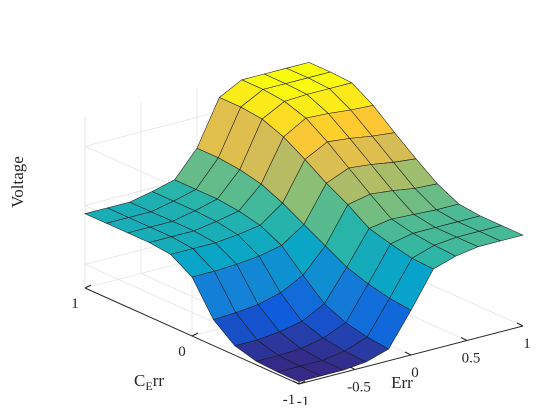 Image resolution: width=550 pixels, height=410 pixels. I want to click on z-axis-label: Voltage, so click(17, 182).